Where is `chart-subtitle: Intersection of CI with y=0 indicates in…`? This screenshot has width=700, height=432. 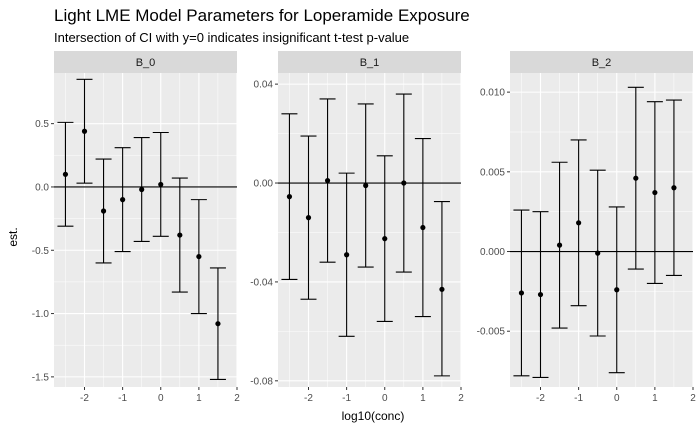
chart-subtitle: Intersection of CI with y=0 indicates in… is located at coordinates (231, 37).